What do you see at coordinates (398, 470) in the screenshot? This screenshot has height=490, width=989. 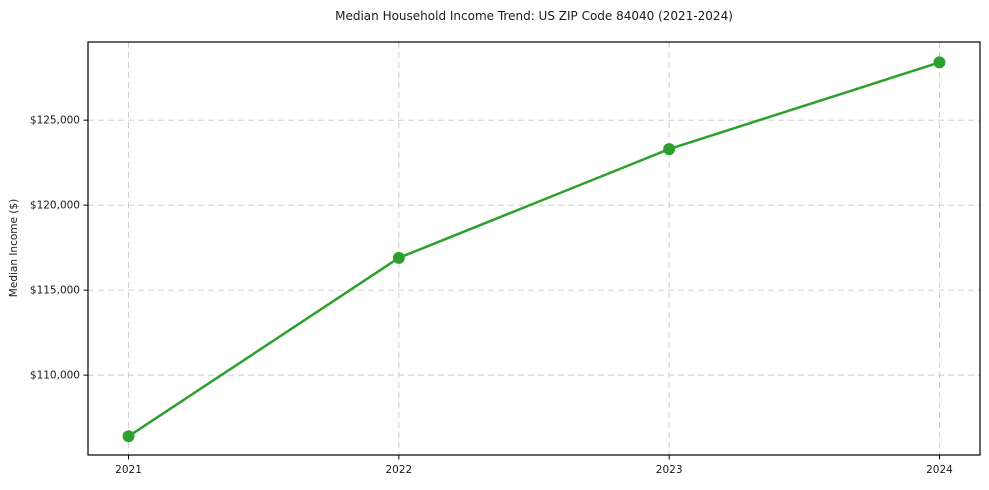 I see `x-tick-label: 2022` at bounding box center [398, 470].